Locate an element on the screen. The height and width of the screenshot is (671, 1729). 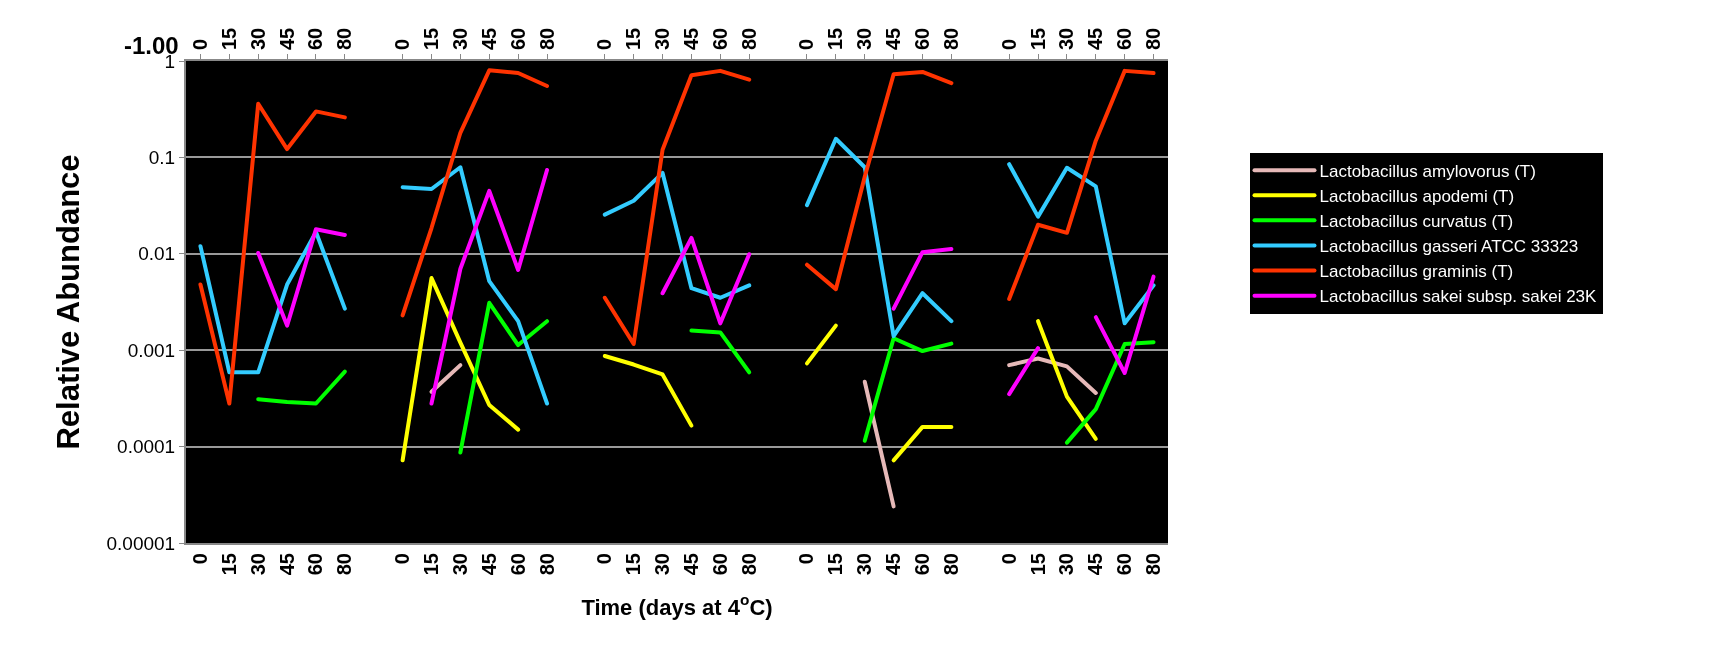
legend-label: Lactobacillus curvatus (T) is located at coordinates (1416, 221).